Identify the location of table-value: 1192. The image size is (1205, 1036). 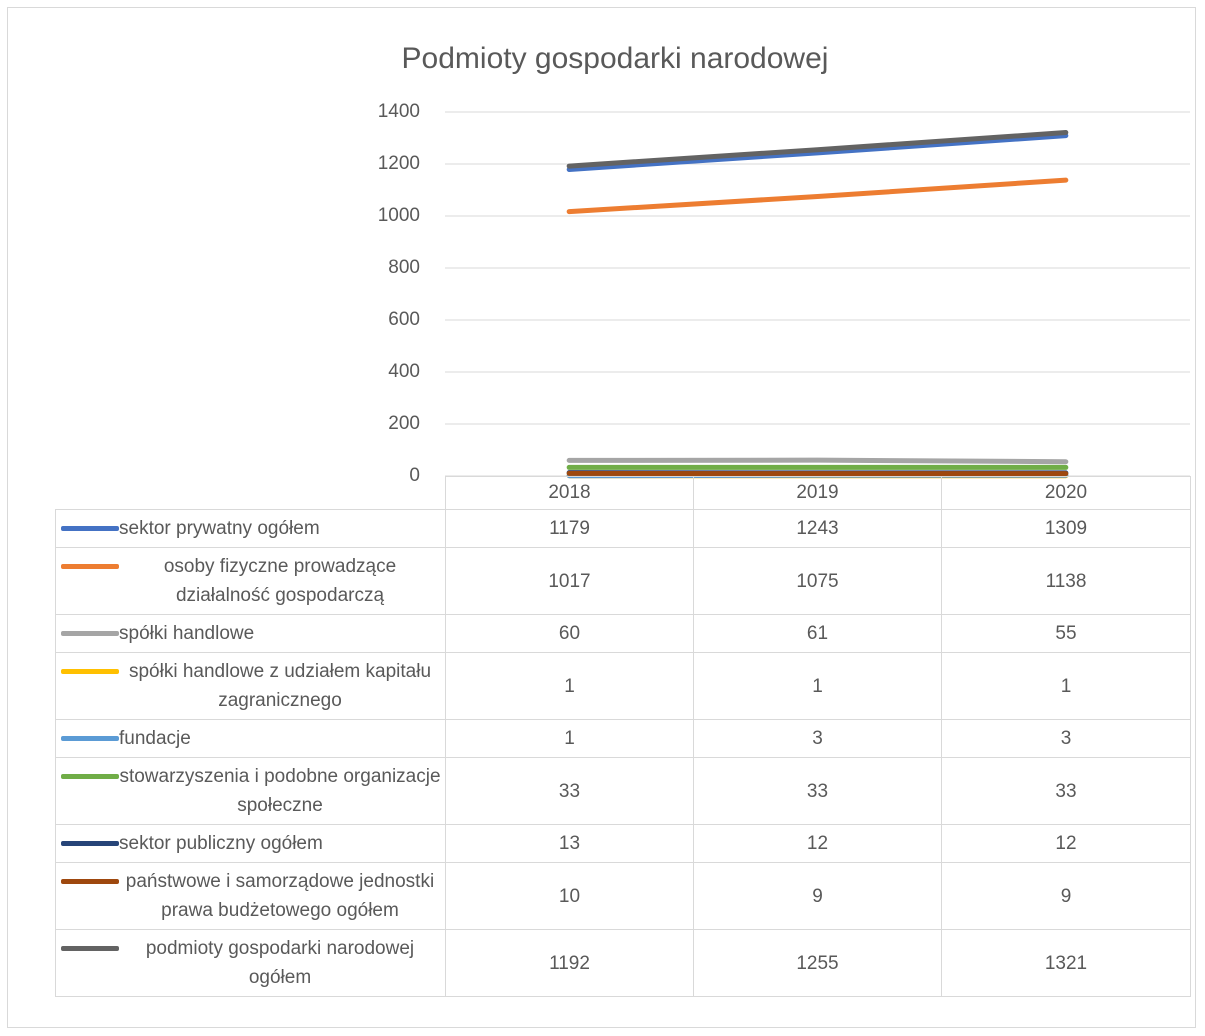
(569, 963).